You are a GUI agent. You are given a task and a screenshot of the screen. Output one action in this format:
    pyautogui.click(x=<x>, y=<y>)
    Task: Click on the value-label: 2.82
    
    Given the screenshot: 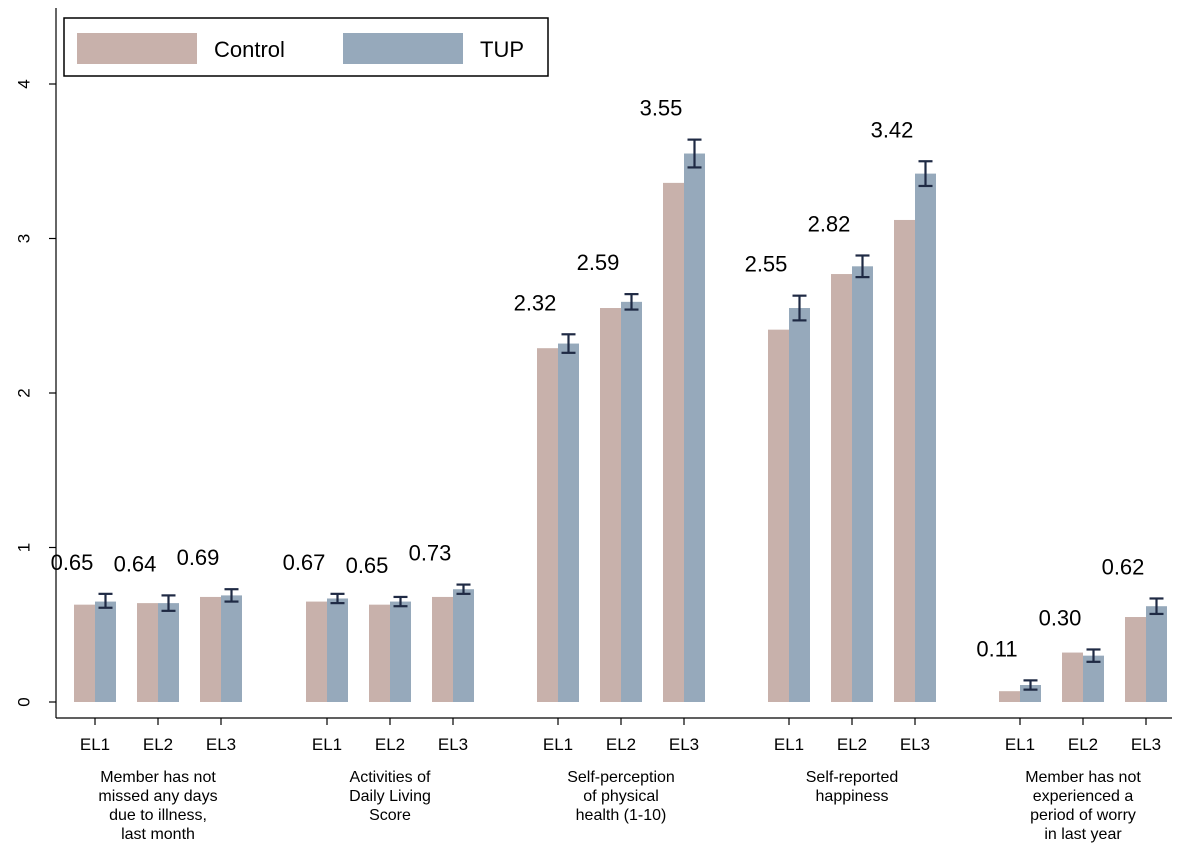 What is the action you would take?
    pyautogui.click(x=829, y=223)
    